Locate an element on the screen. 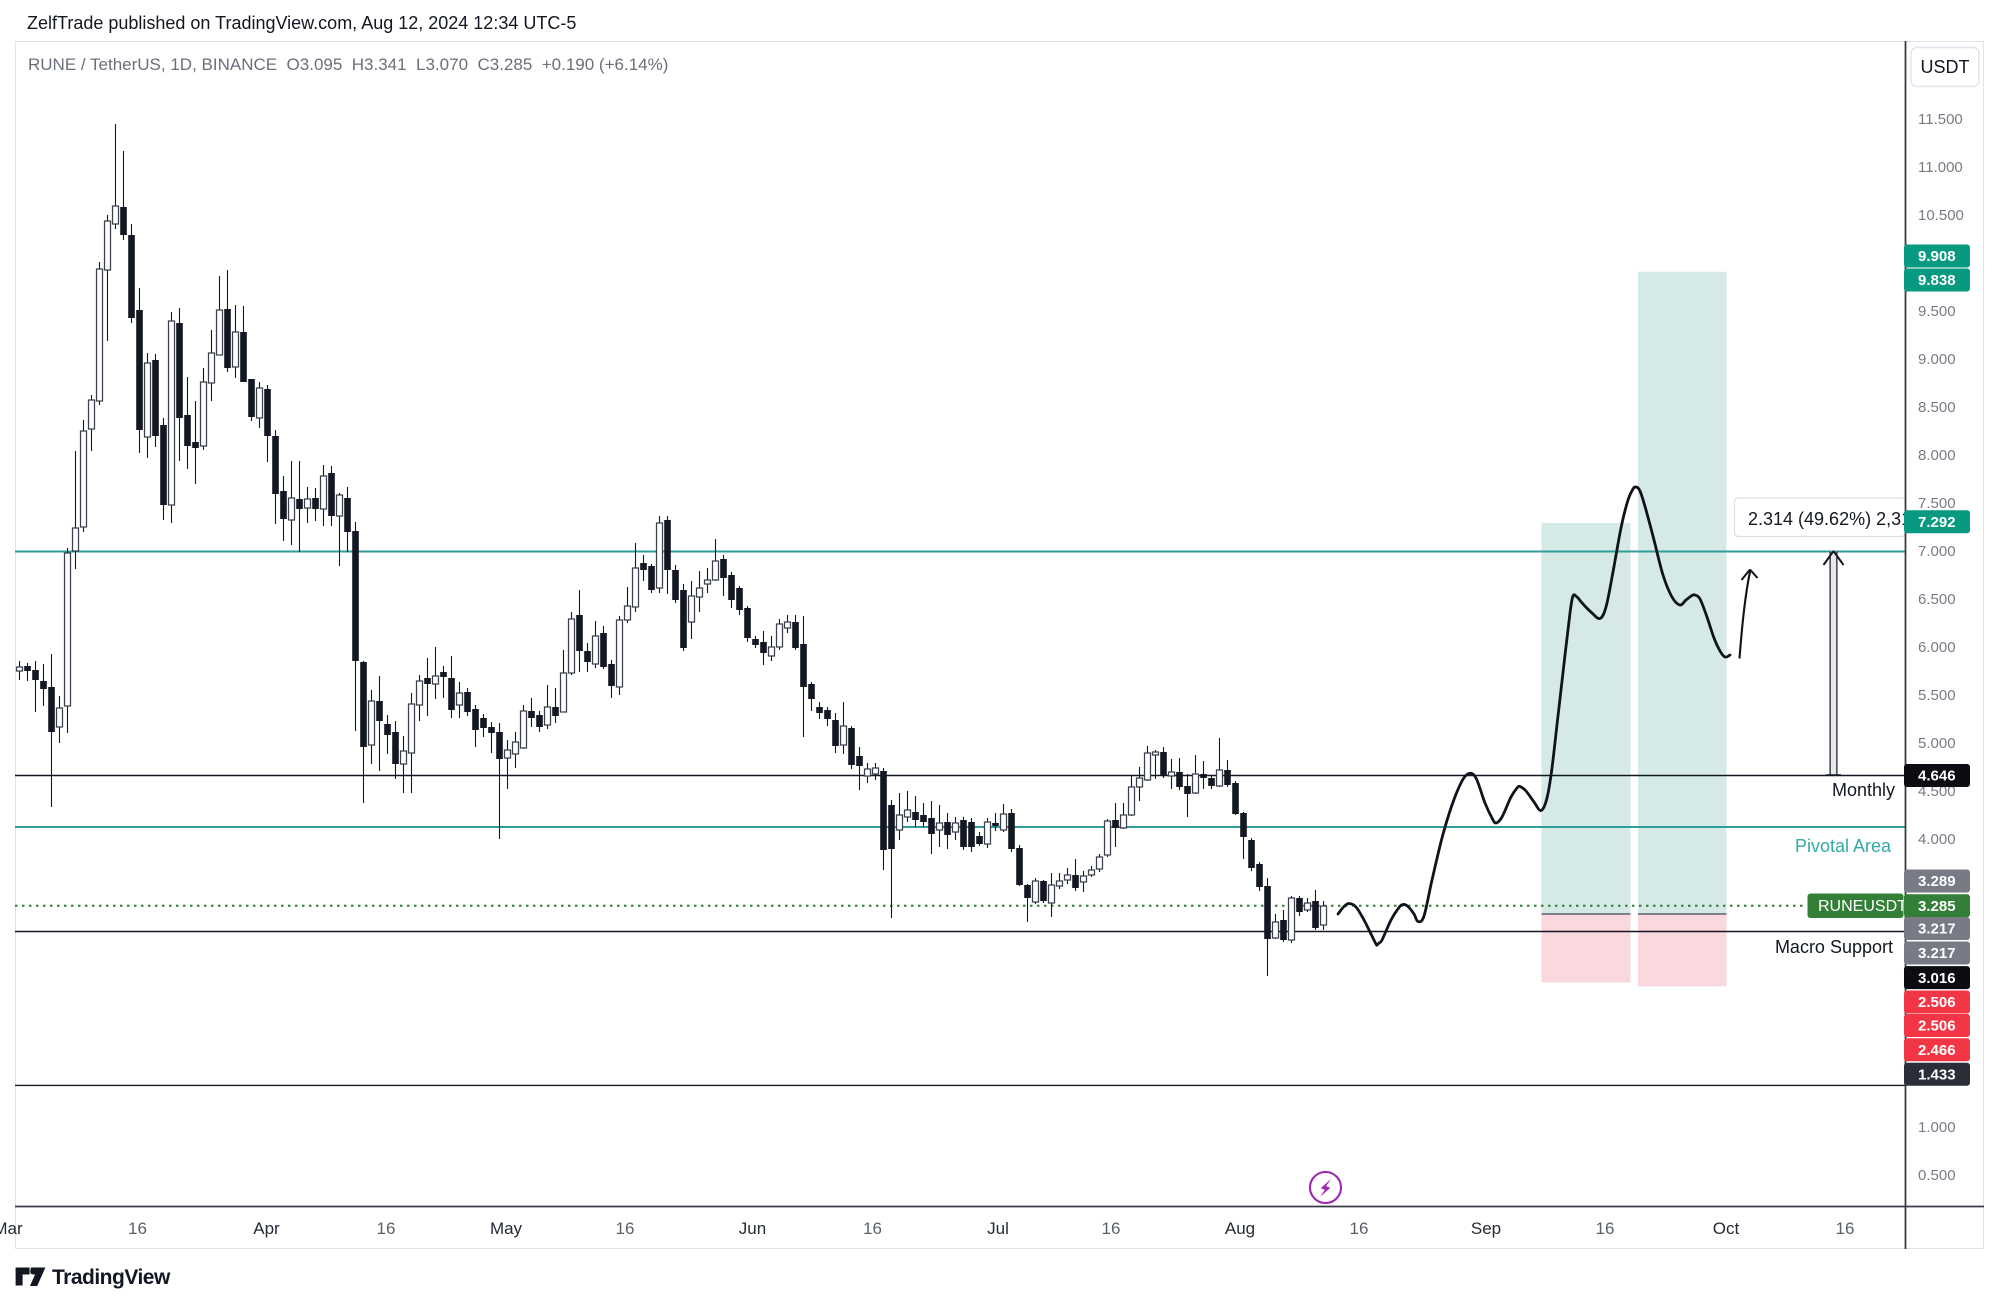 Image resolution: width=2000 pixels, height=1304 pixels. svg-text: 7.500 is located at coordinates (1937, 503).